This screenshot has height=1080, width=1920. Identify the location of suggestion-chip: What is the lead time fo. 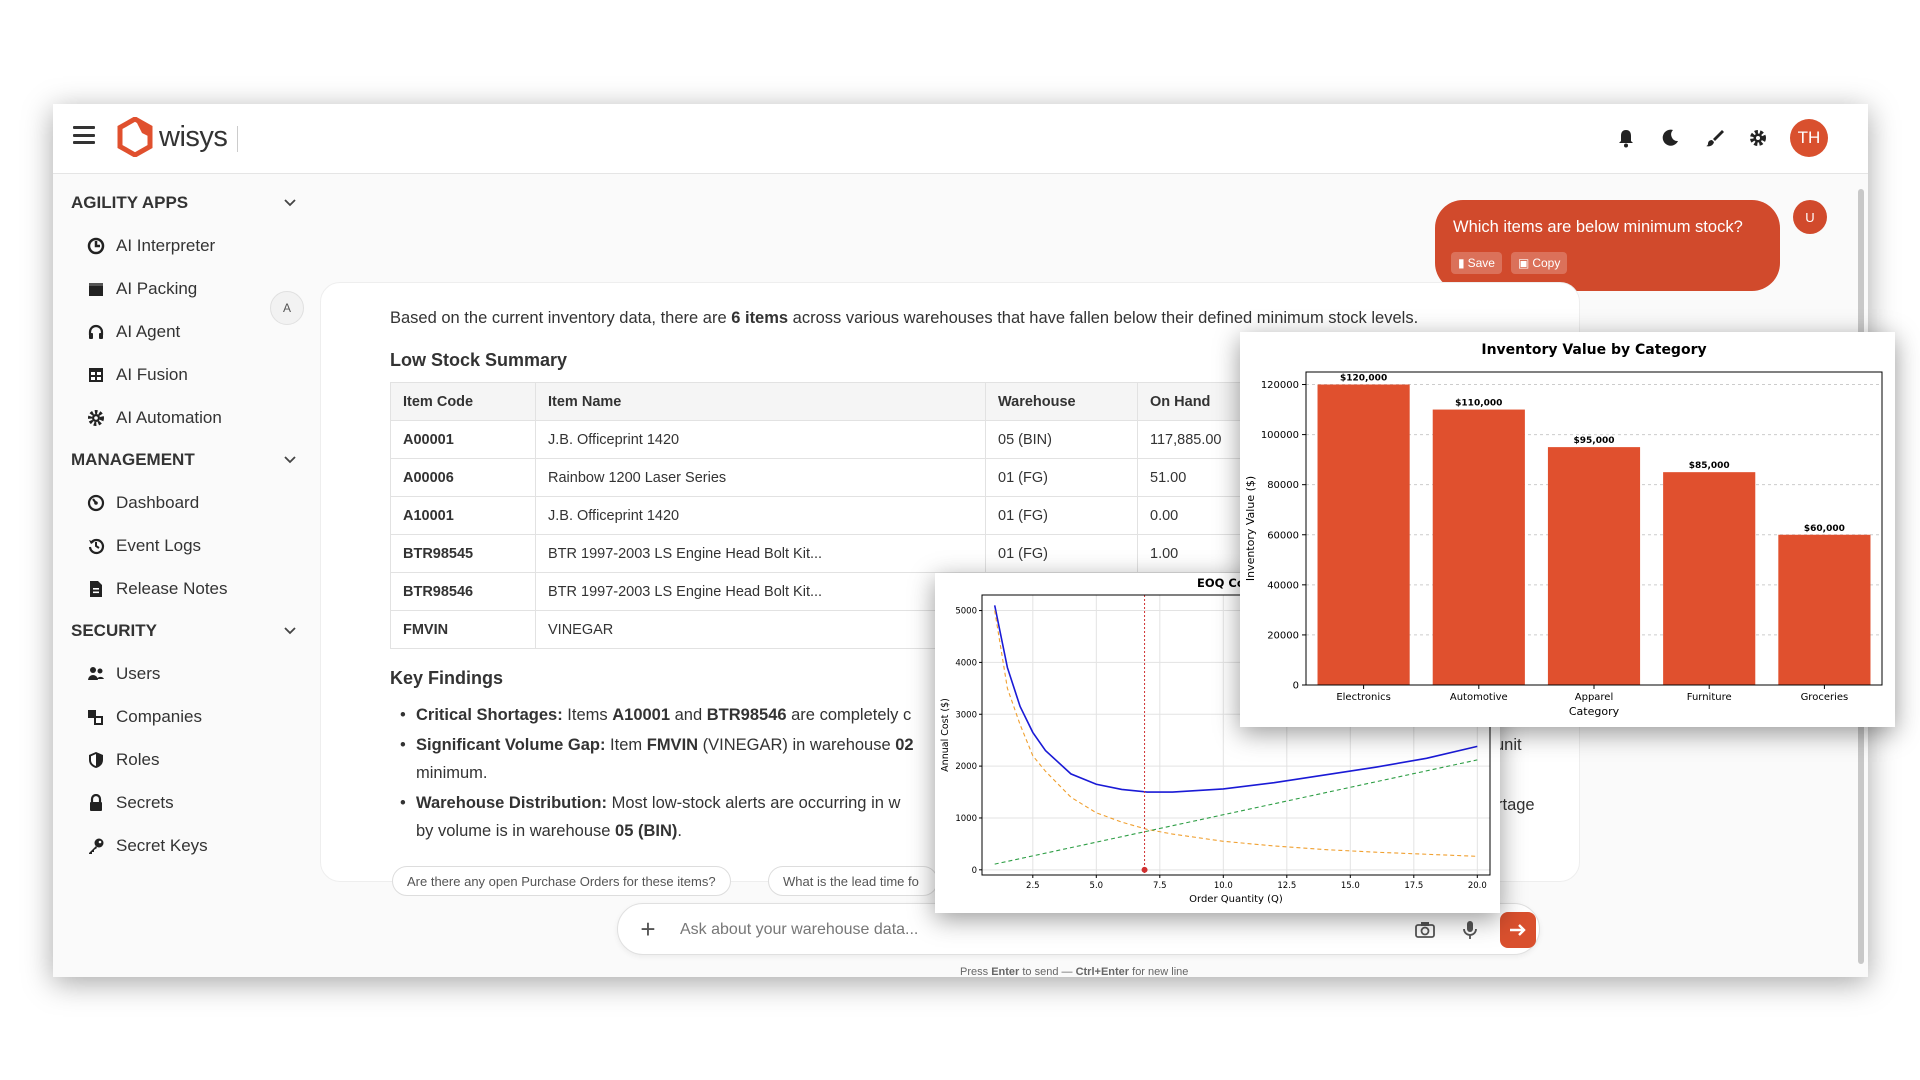
(853, 881).